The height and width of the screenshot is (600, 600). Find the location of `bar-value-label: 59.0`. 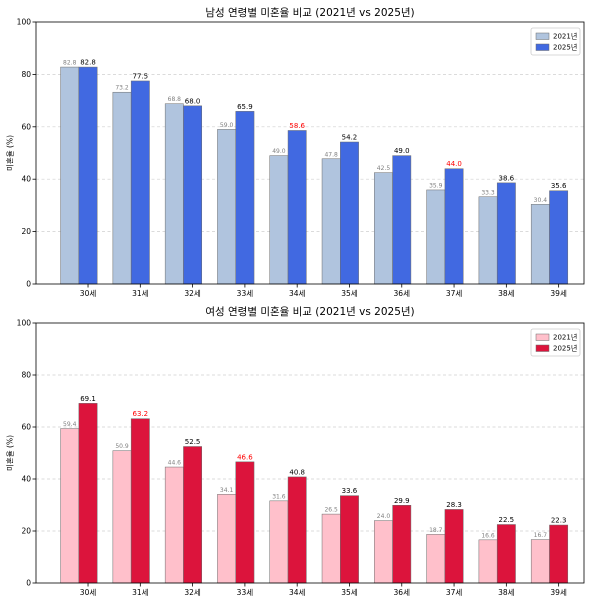

bar-value-label: 59.0 is located at coordinates (227, 125).